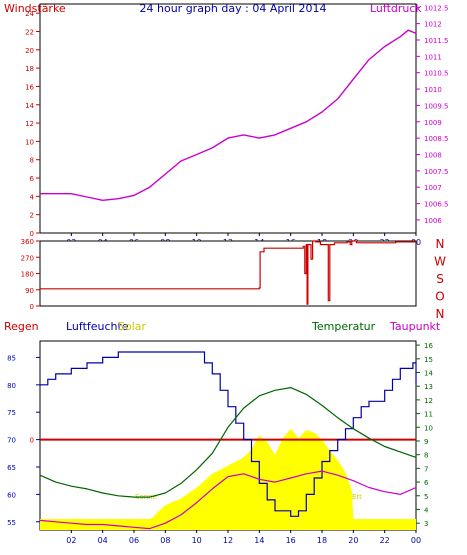 The height and width of the screenshot is (555, 467). Describe the element at coordinates (436, 74) in the screenshot. I see `right-tick-label: 1010.5` at that location.